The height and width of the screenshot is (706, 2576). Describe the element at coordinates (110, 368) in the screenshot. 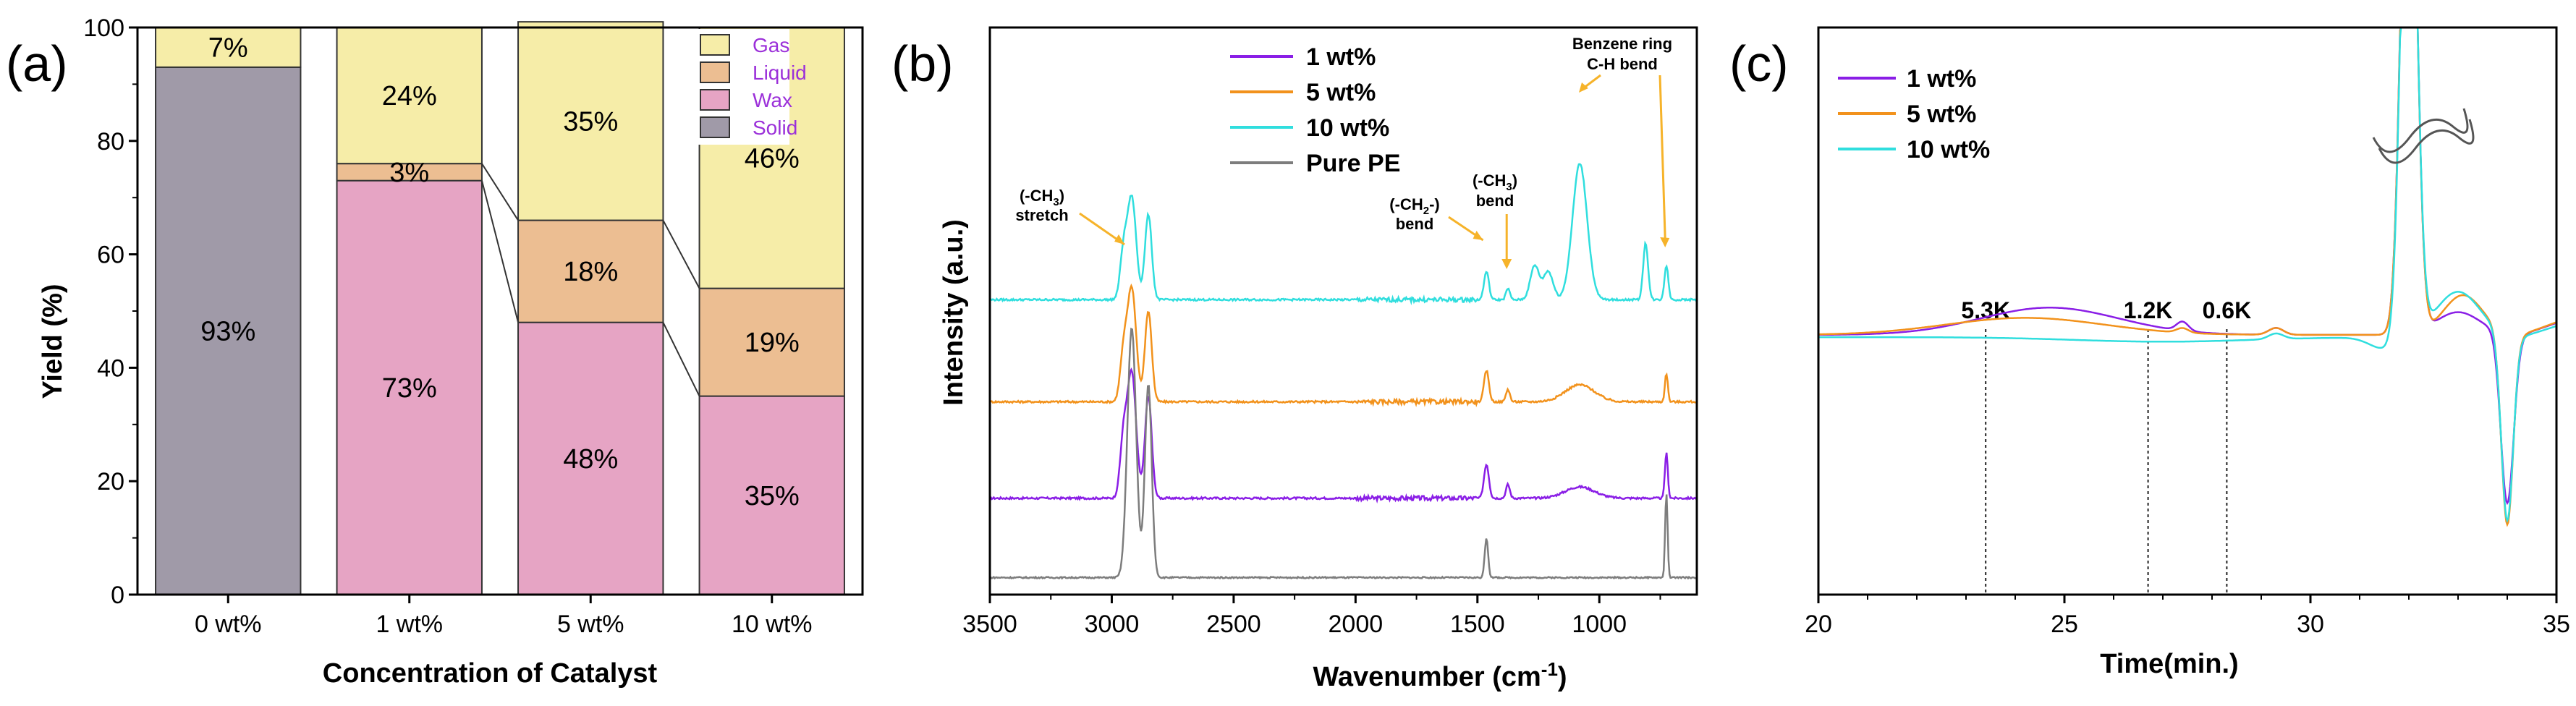

I see `y-tick-label: 40` at that location.